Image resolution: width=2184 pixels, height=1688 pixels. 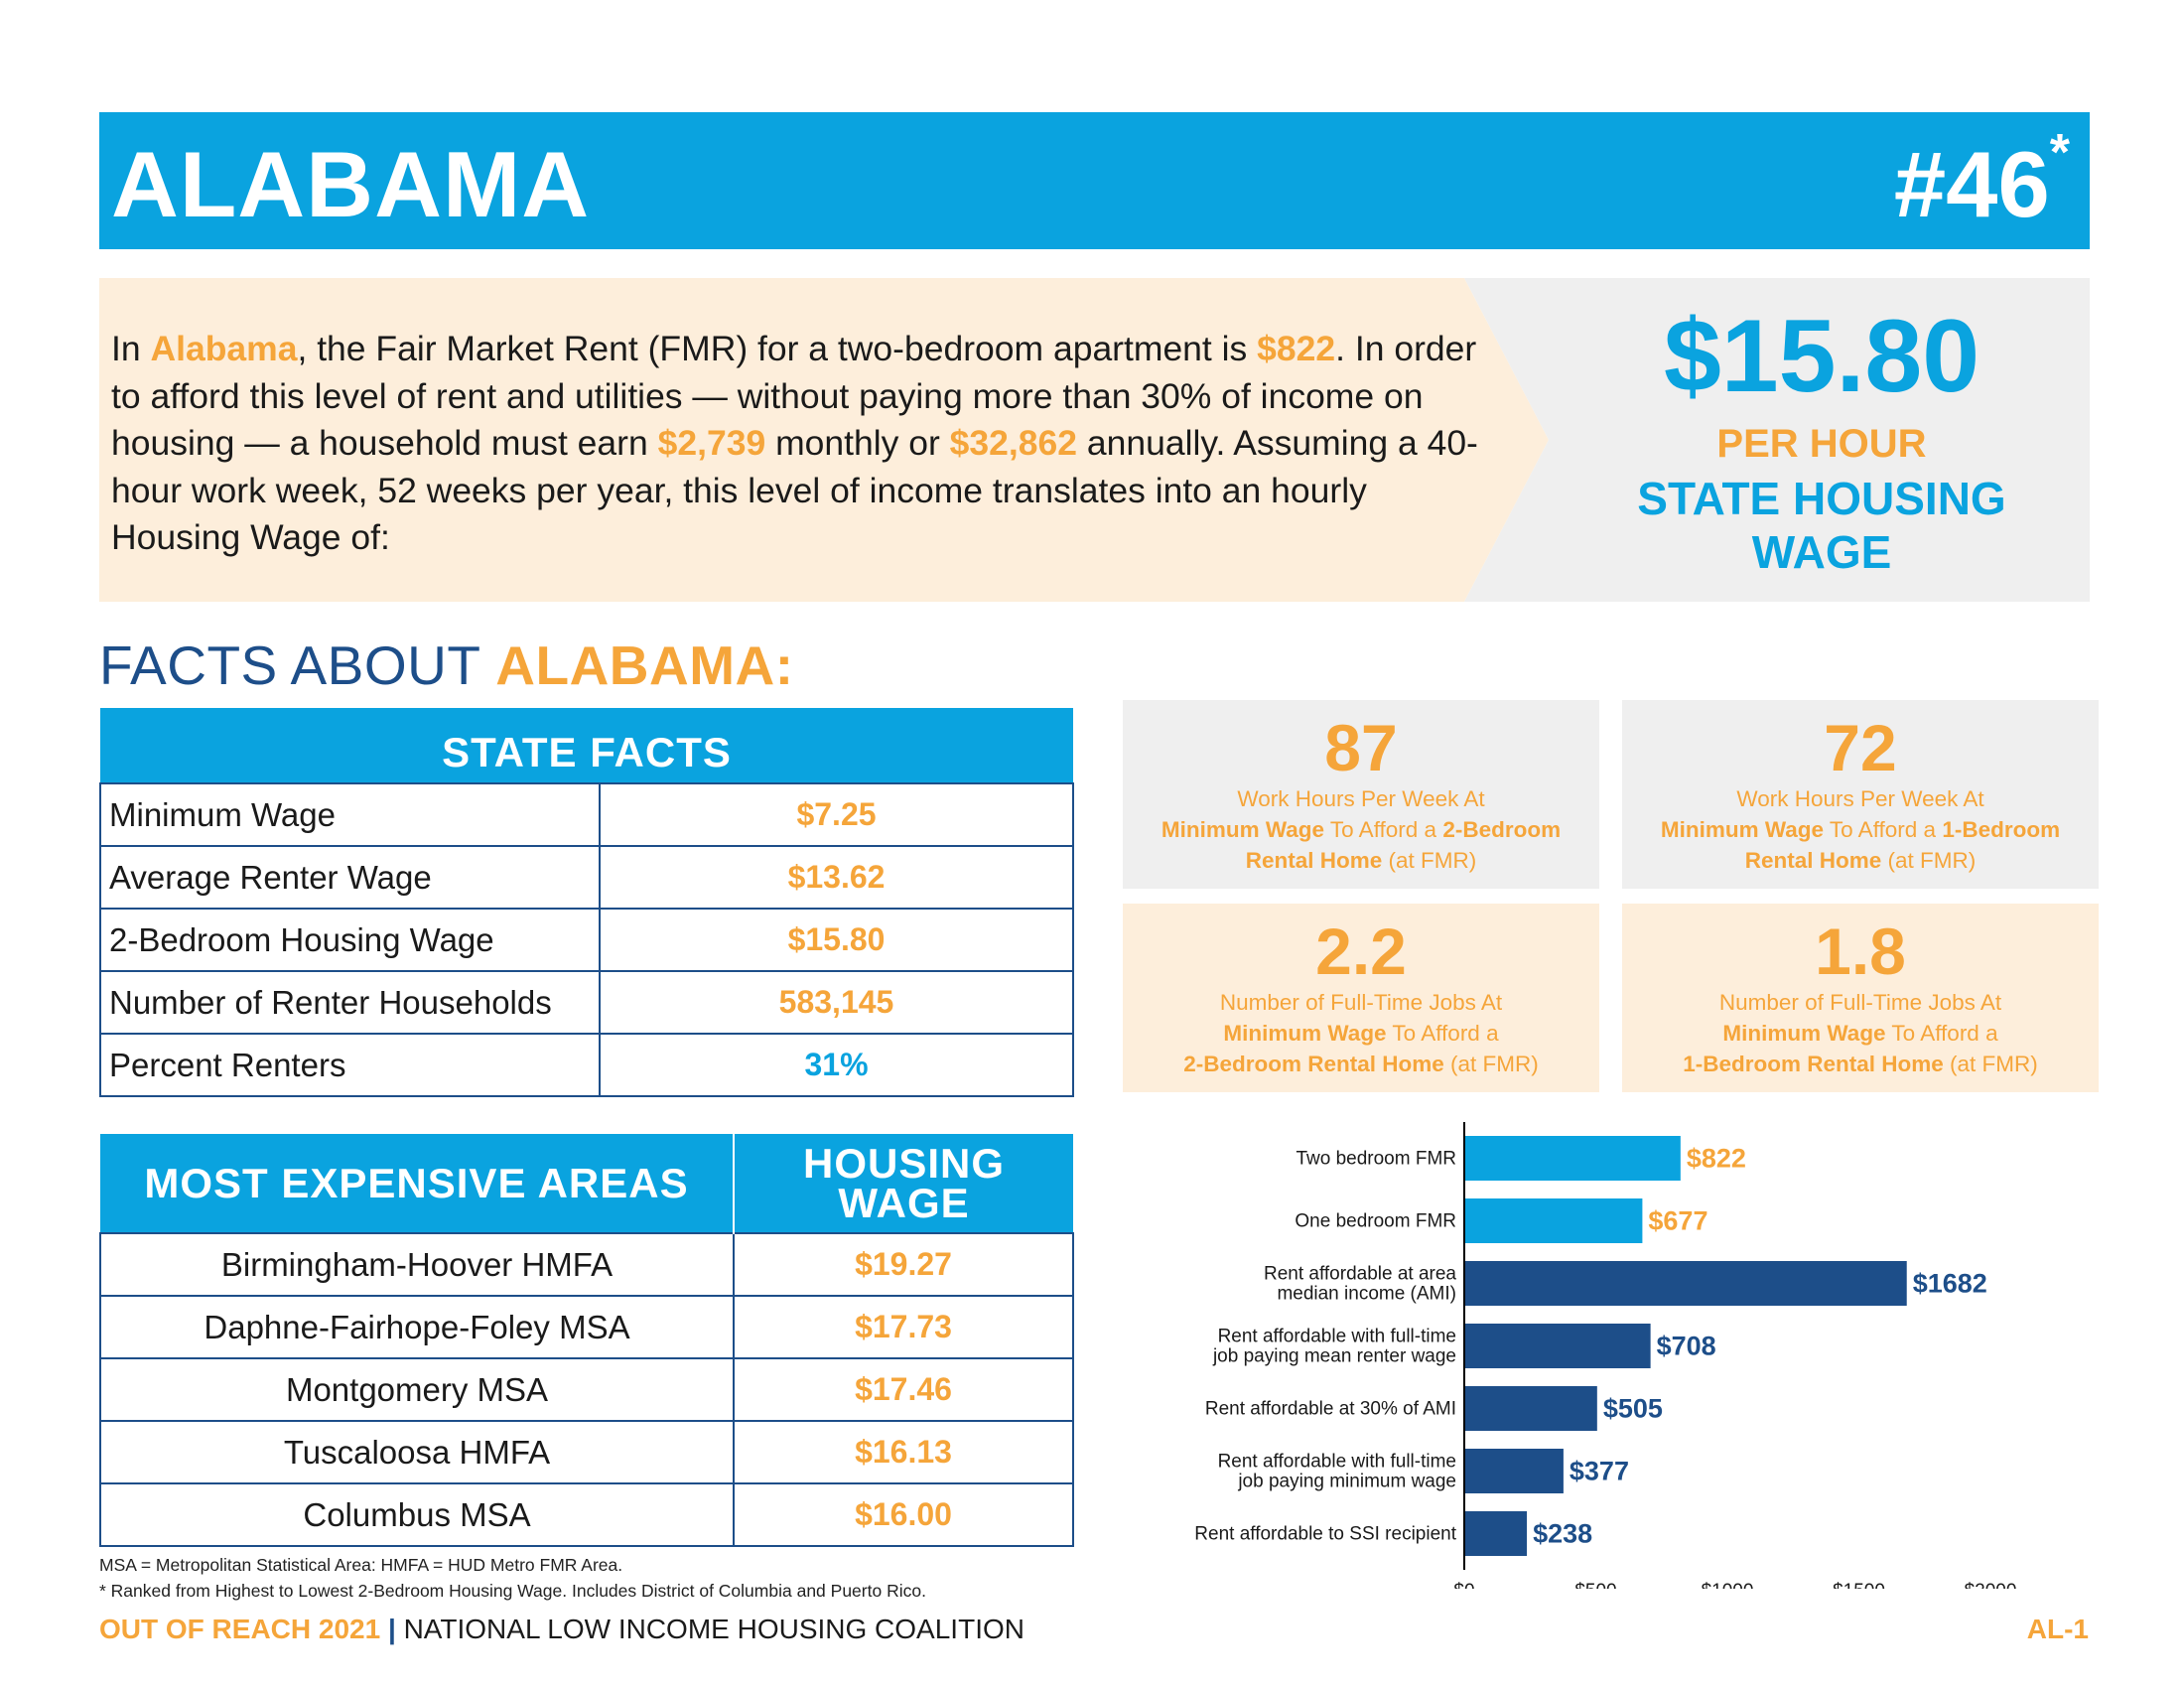 I want to click on state-title: ALABAMA, so click(x=351, y=184).